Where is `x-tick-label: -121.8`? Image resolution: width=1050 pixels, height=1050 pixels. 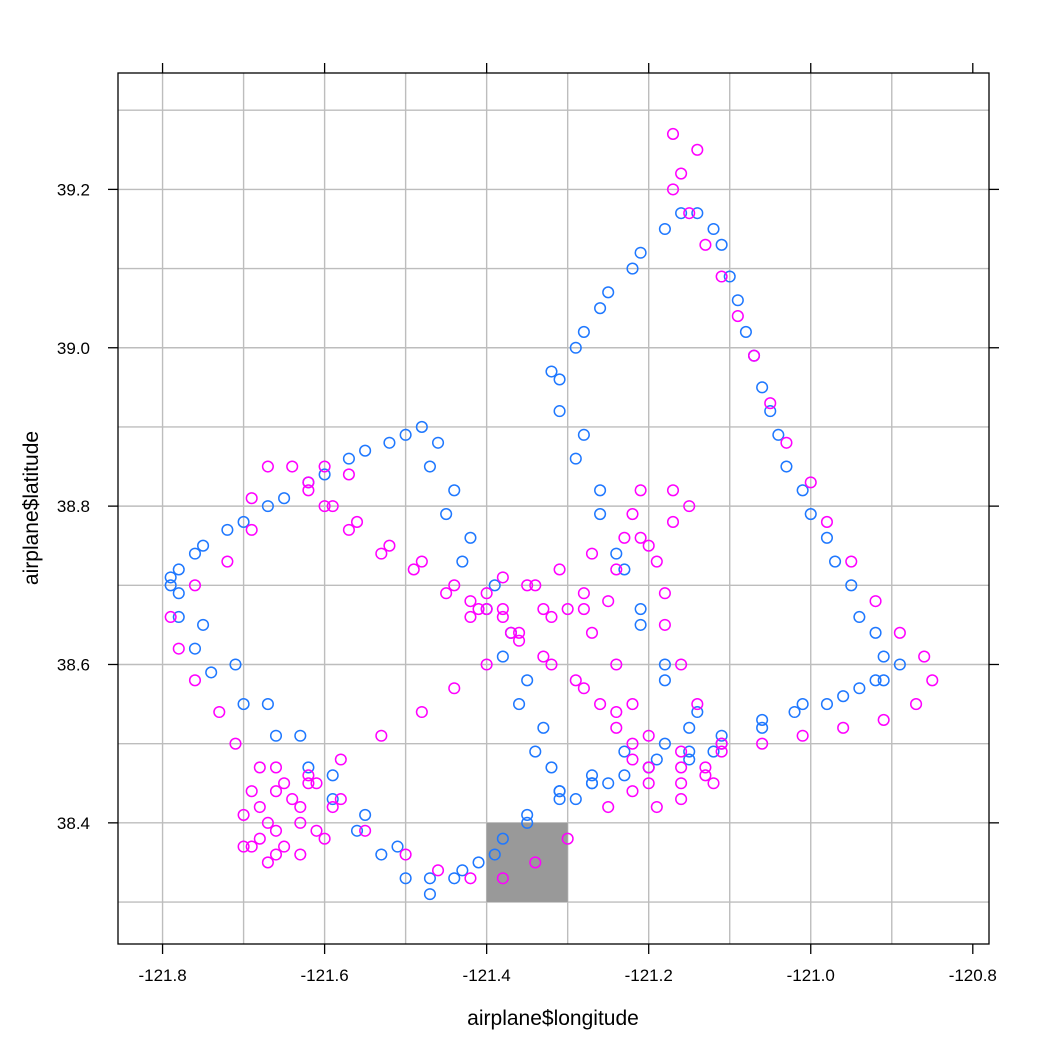
x-tick-label: -121.8 is located at coordinates (162, 975).